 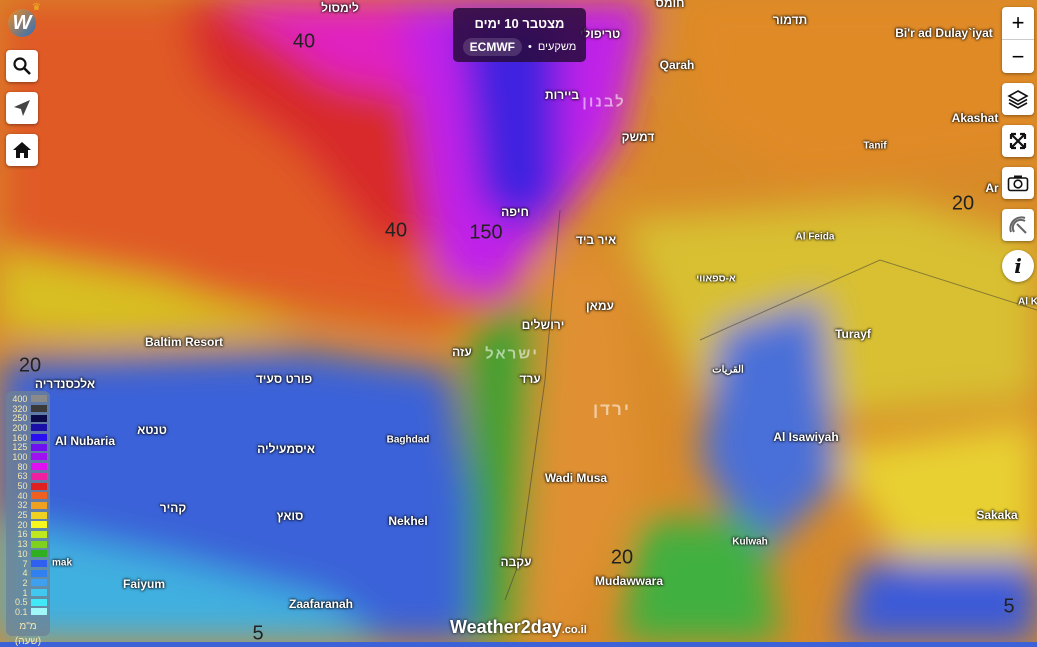 What do you see at coordinates (25, 573) in the screenshot?
I see `legend-value: 4` at bounding box center [25, 573].